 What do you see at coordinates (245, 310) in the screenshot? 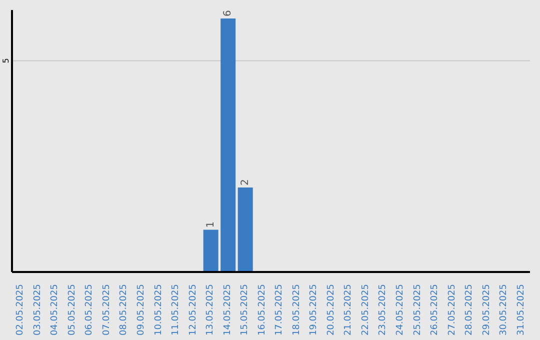
I see `x-tick-label: 15.05.2025` at bounding box center [245, 310].